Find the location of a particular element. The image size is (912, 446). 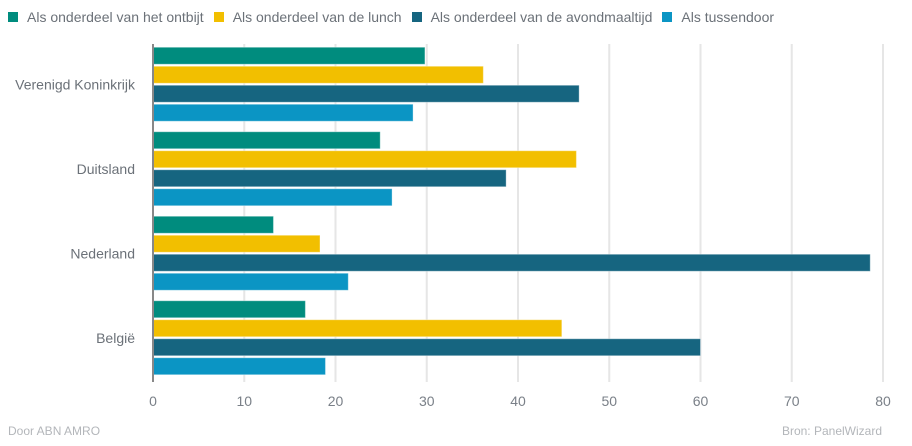

x-tick-label: 40 is located at coordinates (518, 401).